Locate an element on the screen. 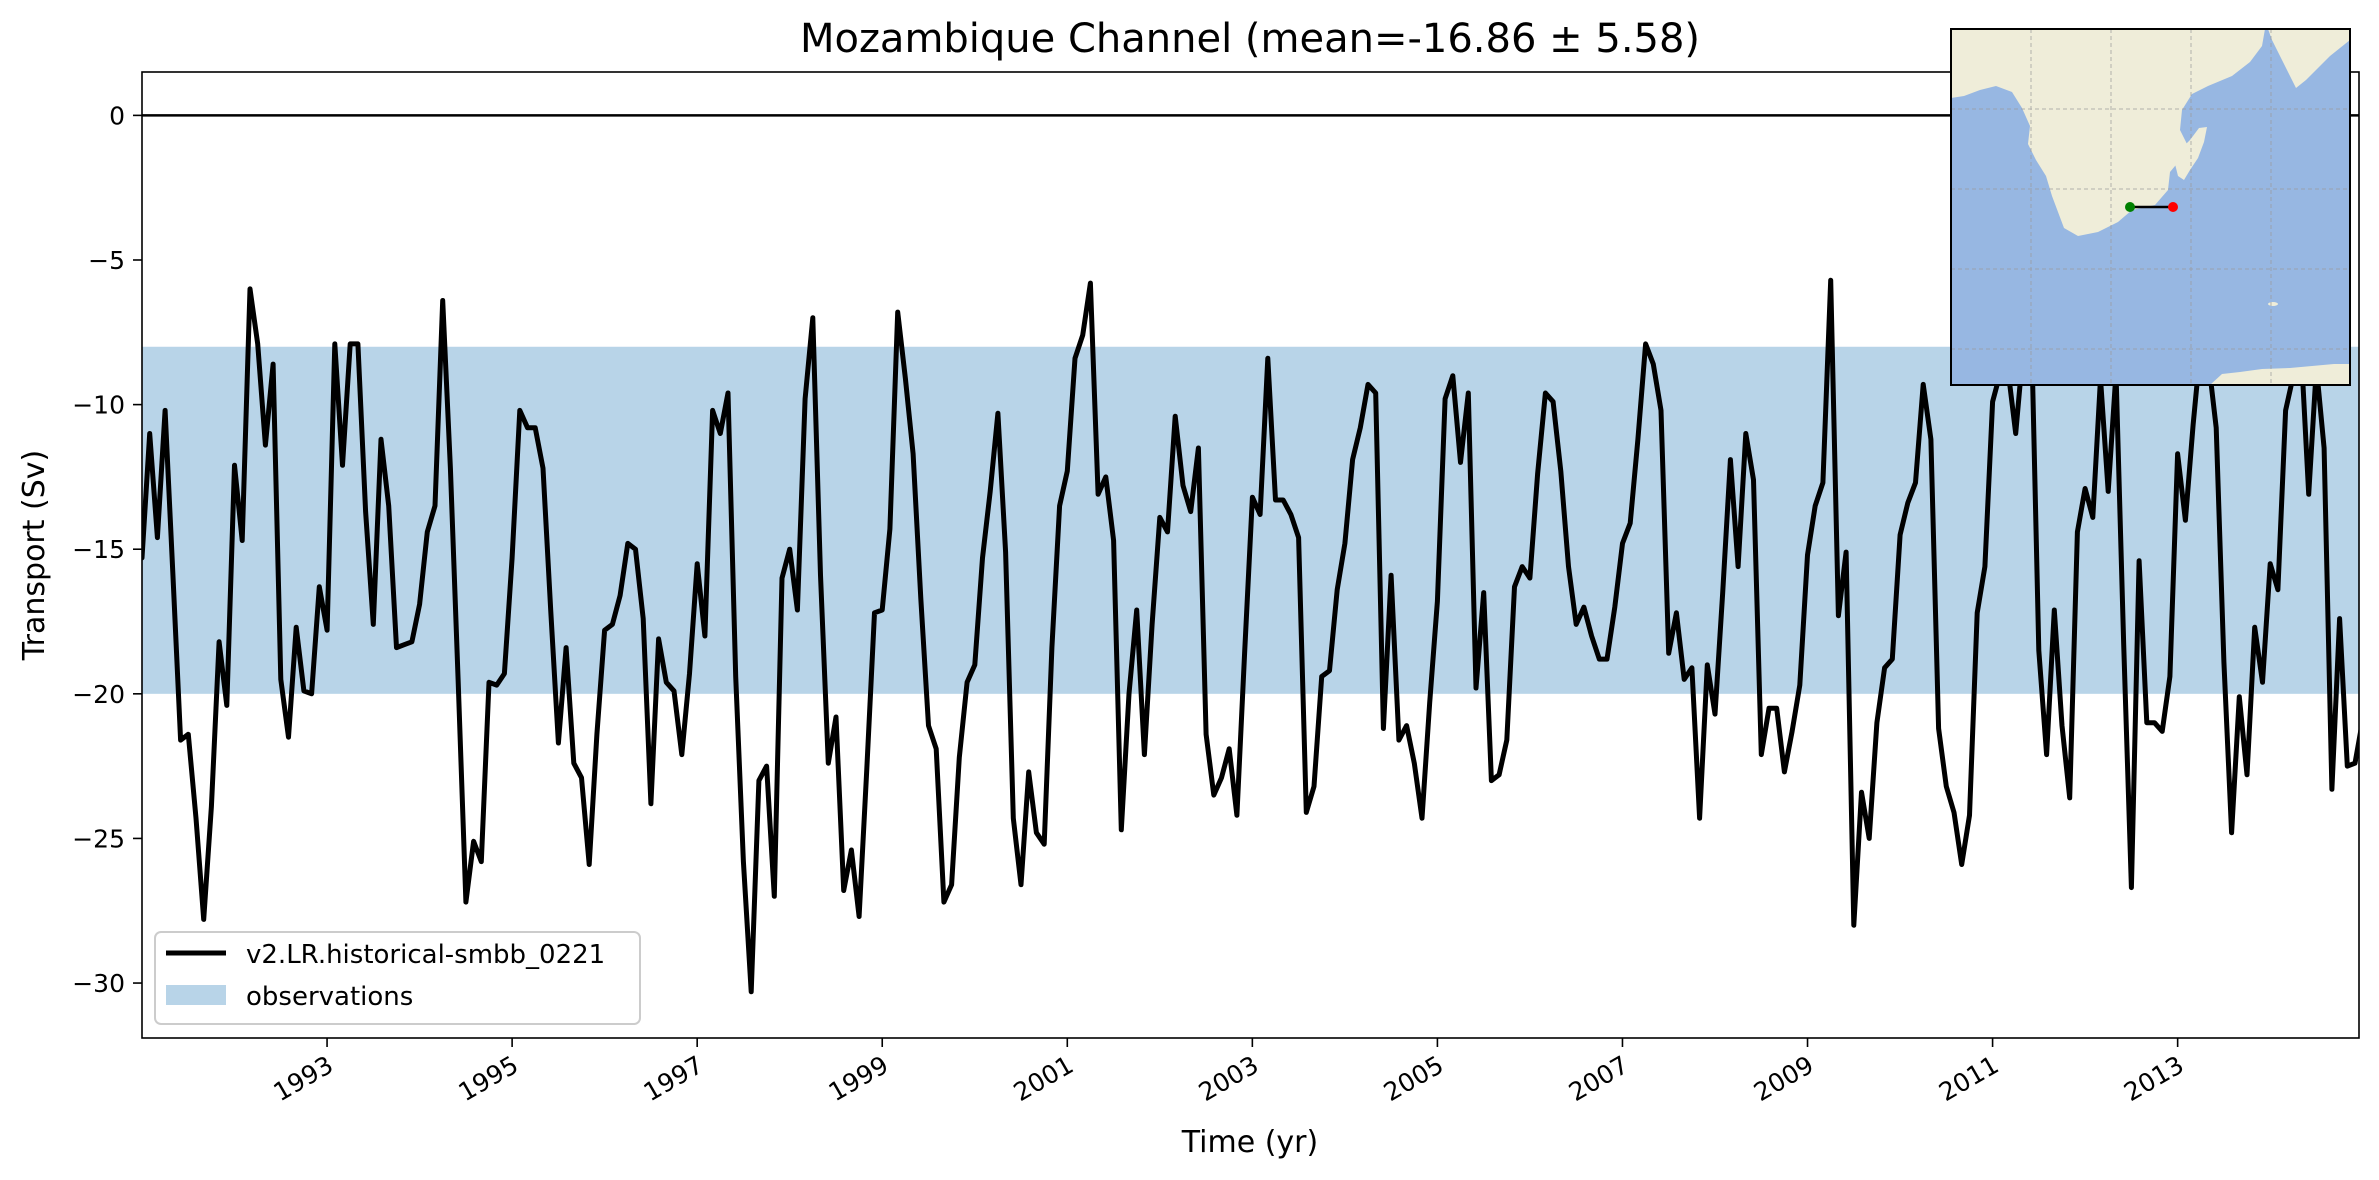 This screenshot has width=2379, height=1180. map-land-africa is located at coordinates (2108, 132).